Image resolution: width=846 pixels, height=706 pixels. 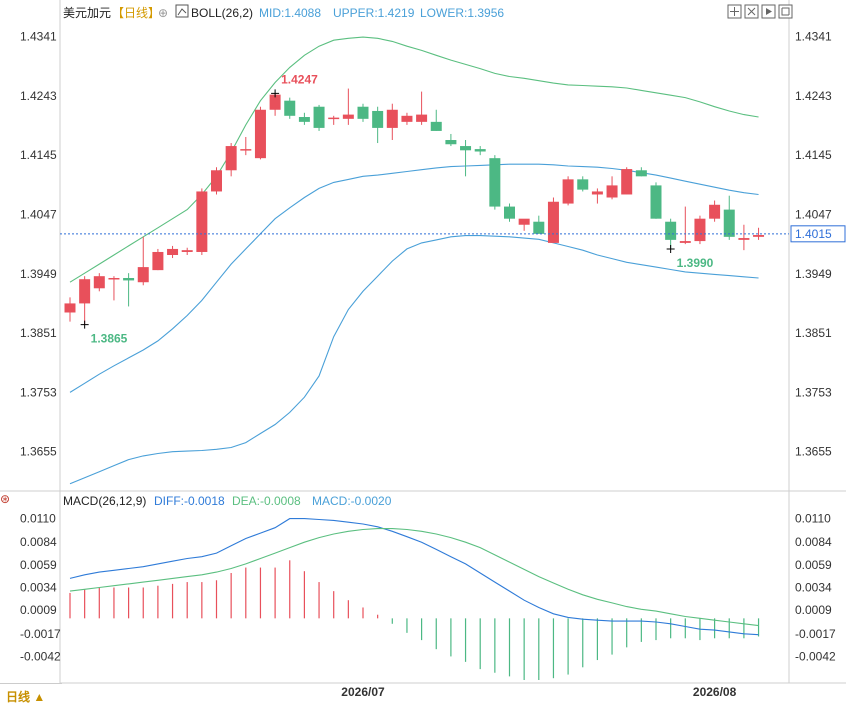 I want to click on extreme-value-label: 1.3865, so click(x=109, y=339).